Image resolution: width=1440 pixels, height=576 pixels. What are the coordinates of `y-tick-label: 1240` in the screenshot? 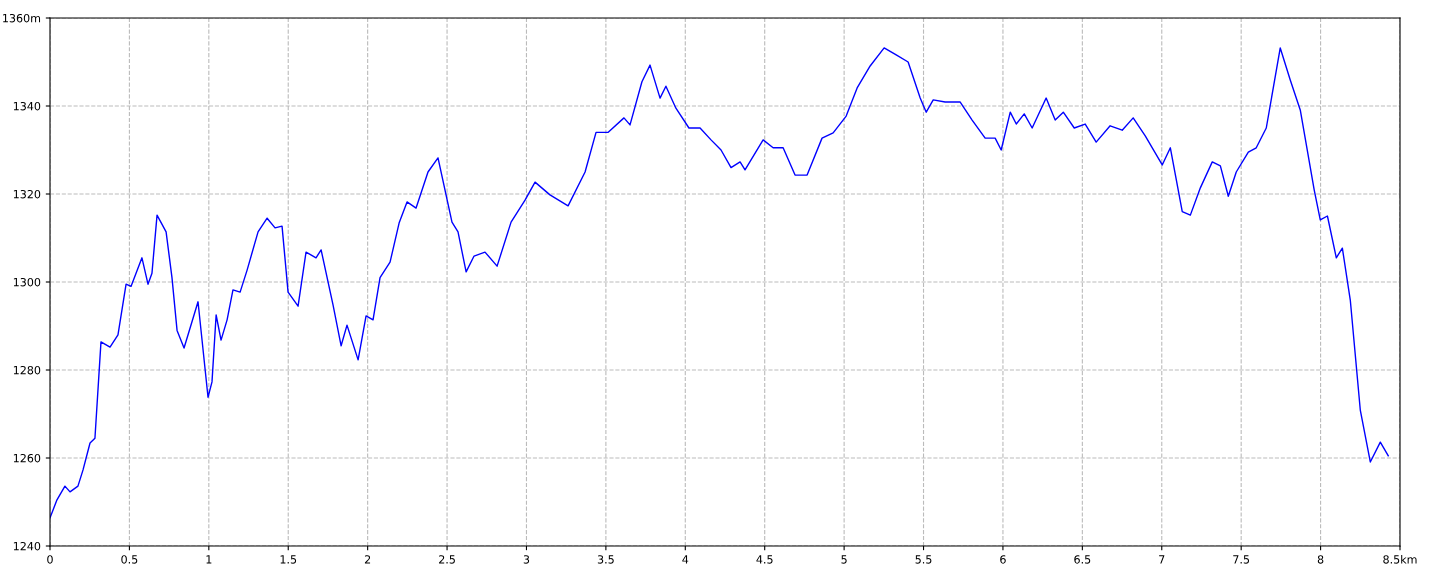 It's located at (27, 546).